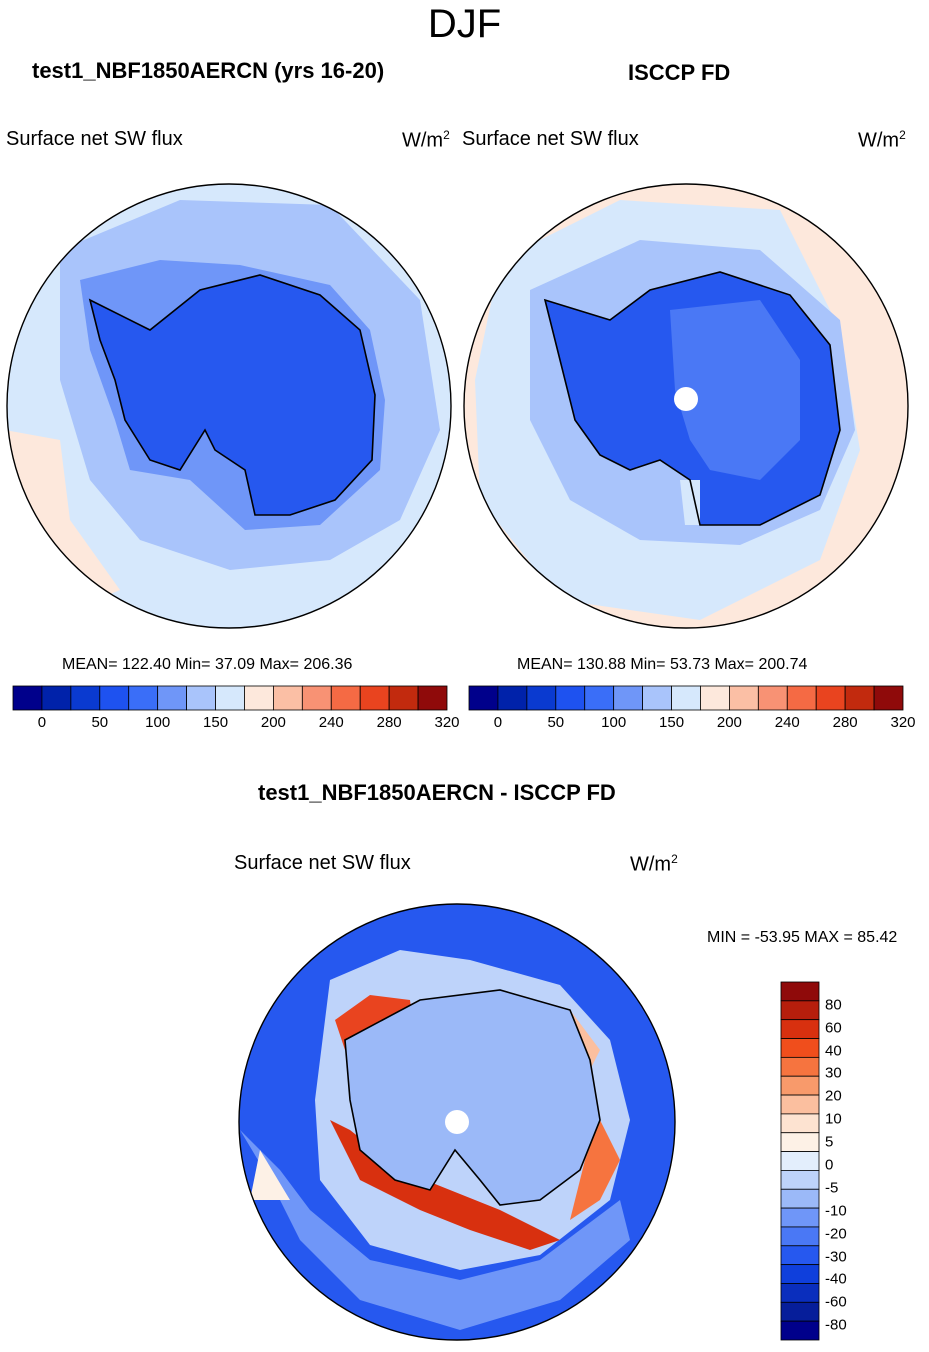 This screenshot has height=1352, width=929. What do you see at coordinates (729, 722) in the screenshot?
I see `obs-colorbar-tick-label: 200` at bounding box center [729, 722].